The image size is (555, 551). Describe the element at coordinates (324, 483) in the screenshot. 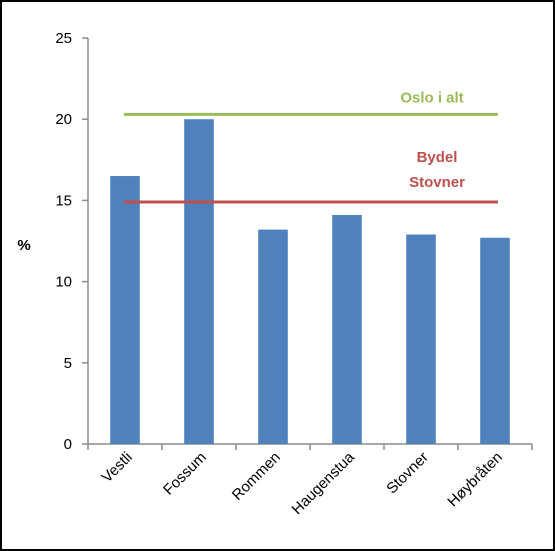

I see `x-tick-label: Haugenstua` at that location.